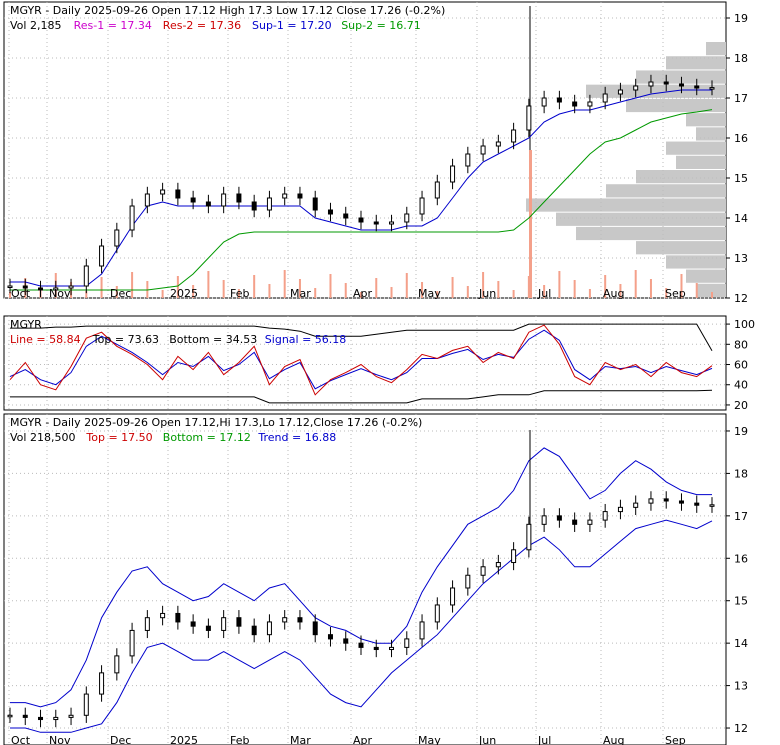  I want to click on x-tick-label: Jun, so click(487, 293).